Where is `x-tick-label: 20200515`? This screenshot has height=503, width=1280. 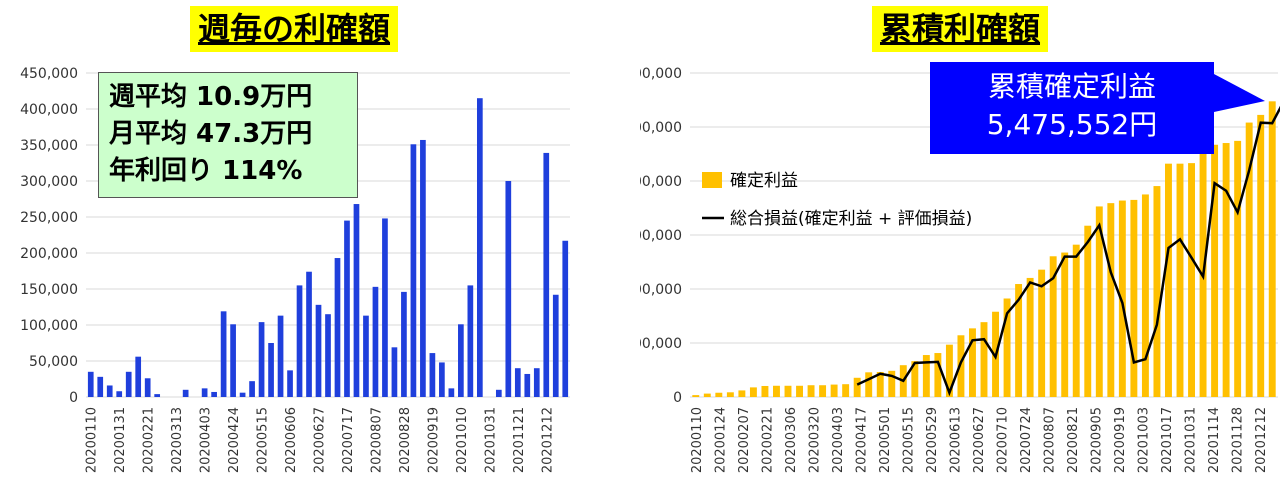
x-tick-label: 20200515 is located at coordinates (263, 440).